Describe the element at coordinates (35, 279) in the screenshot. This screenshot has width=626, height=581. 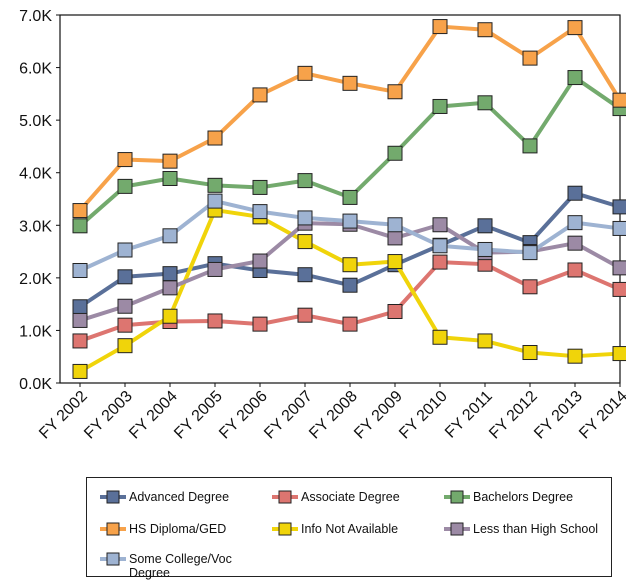
I see `y-tick-label: 2.0K` at that location.